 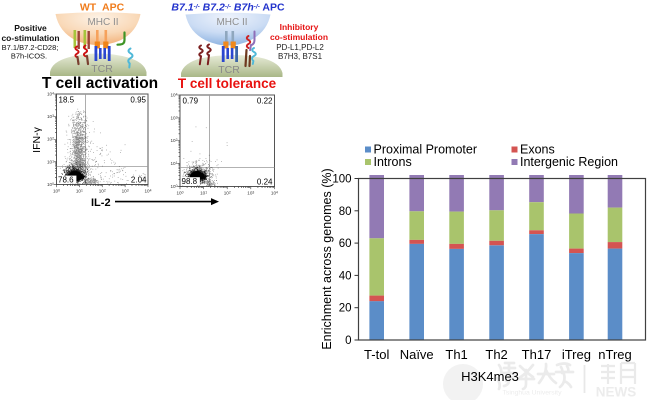 I want to click on svg-text: Enrichment across genomes (%), so click(x=327, y=258).